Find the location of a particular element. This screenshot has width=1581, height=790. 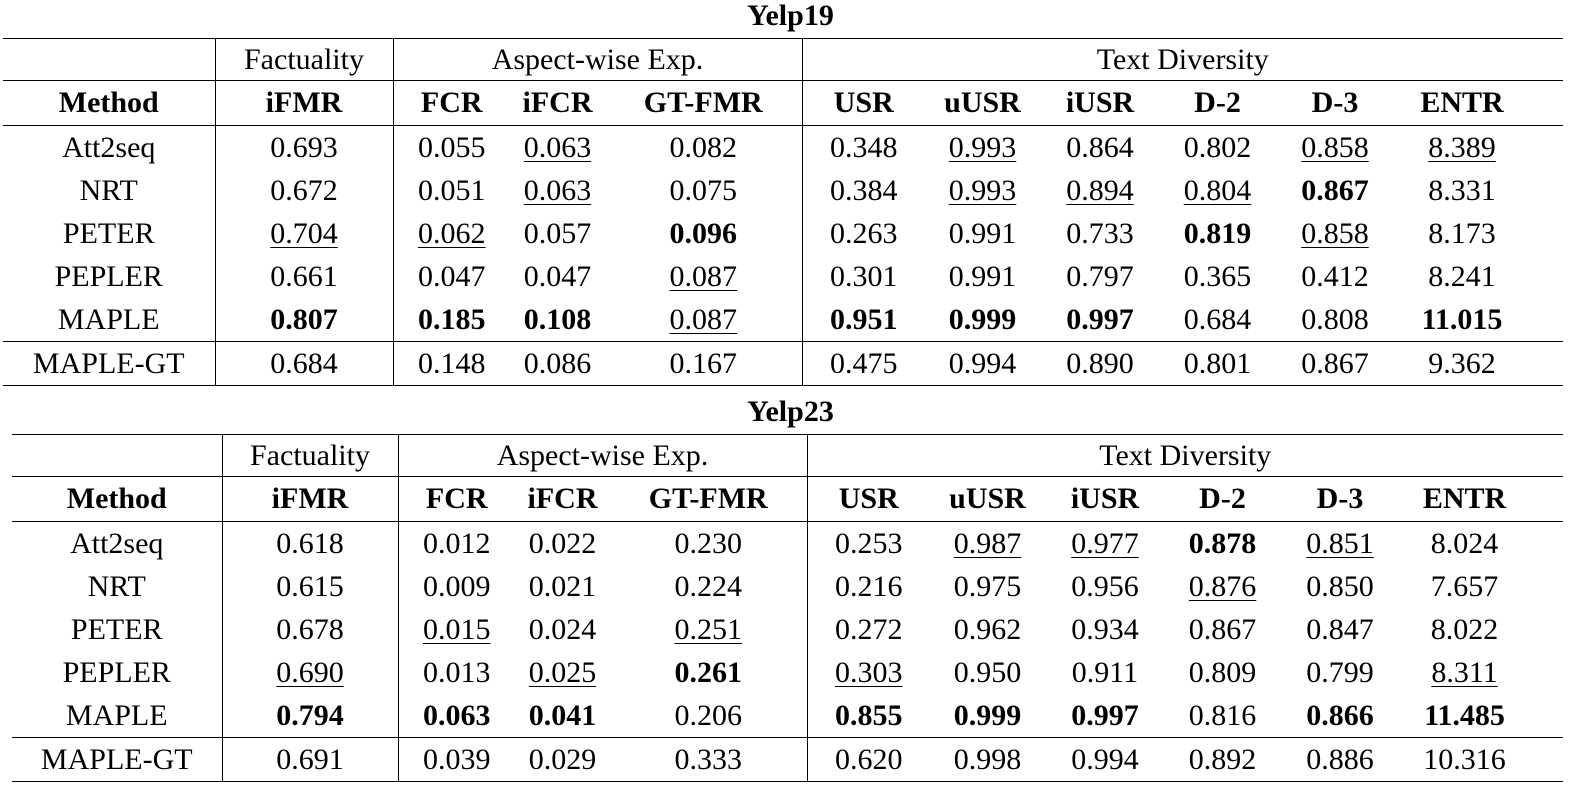

value-cell: 8.173 is located at coordinates (1462, 233).